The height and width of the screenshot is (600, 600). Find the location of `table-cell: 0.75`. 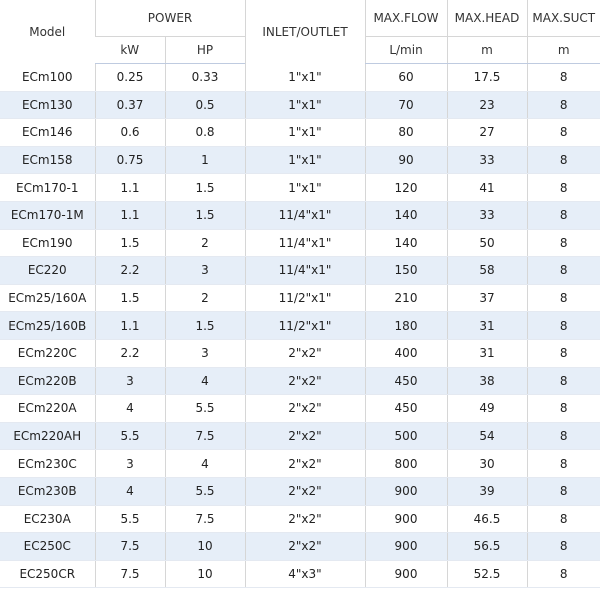

table-cell: 0.75 is located at coordinates (129, 160).